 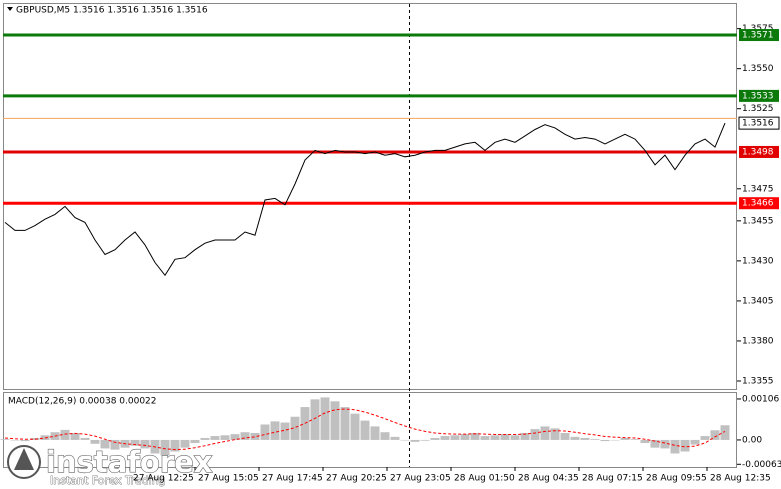 I want to click on signal-line, so click(x=365, y=429).